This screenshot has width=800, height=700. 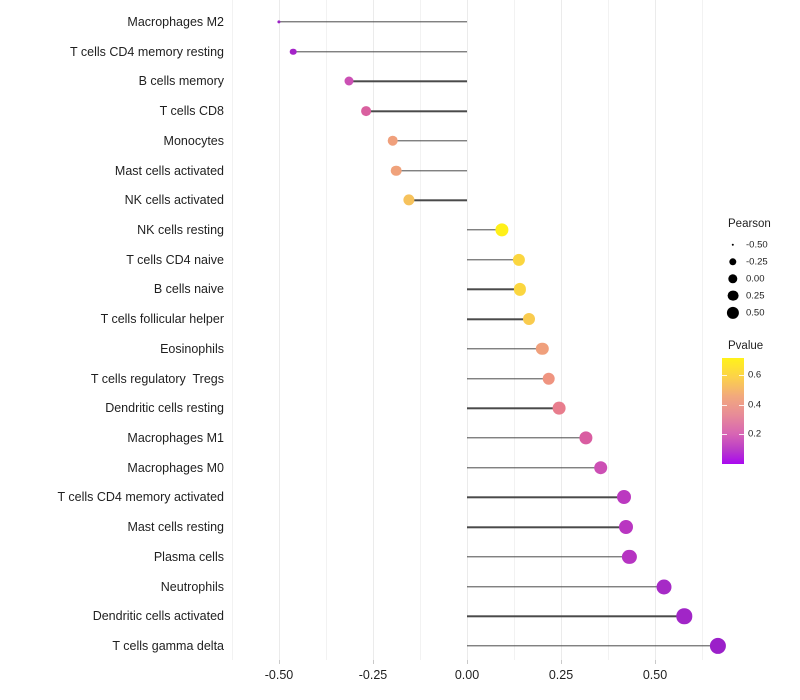 I want to click on pearson-legend-row: -0.25, so click(x=756, y=261).